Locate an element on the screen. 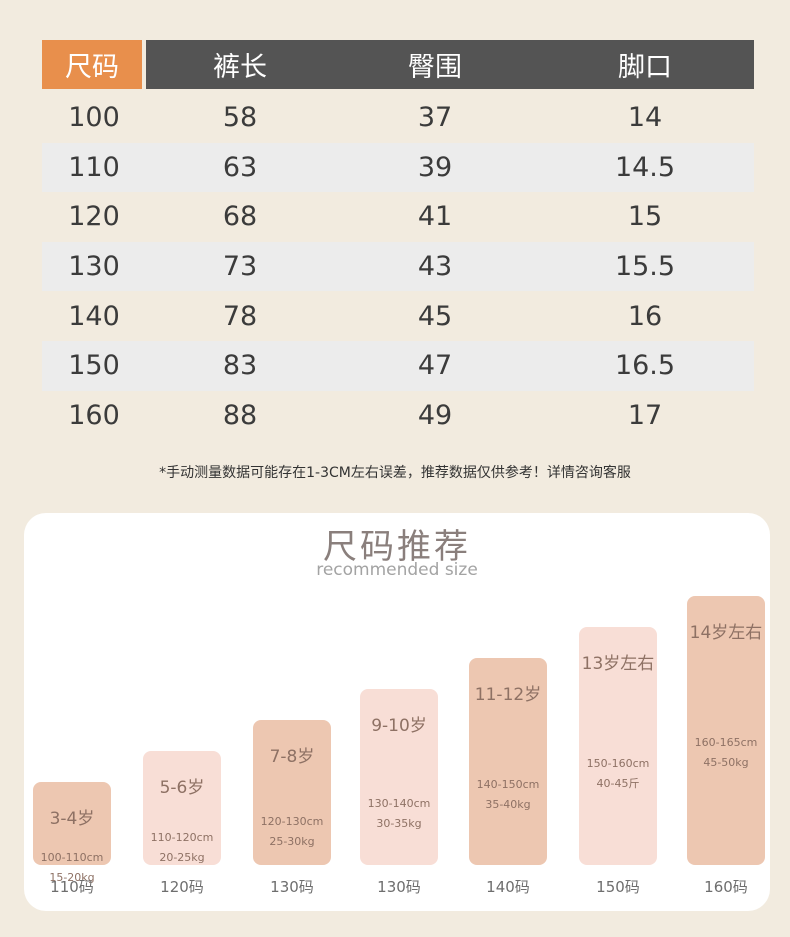 The width and height of the screenshot is (790, 937). bar-spec: 120-130cm 25-30kg is located at coordinates (292, 832).